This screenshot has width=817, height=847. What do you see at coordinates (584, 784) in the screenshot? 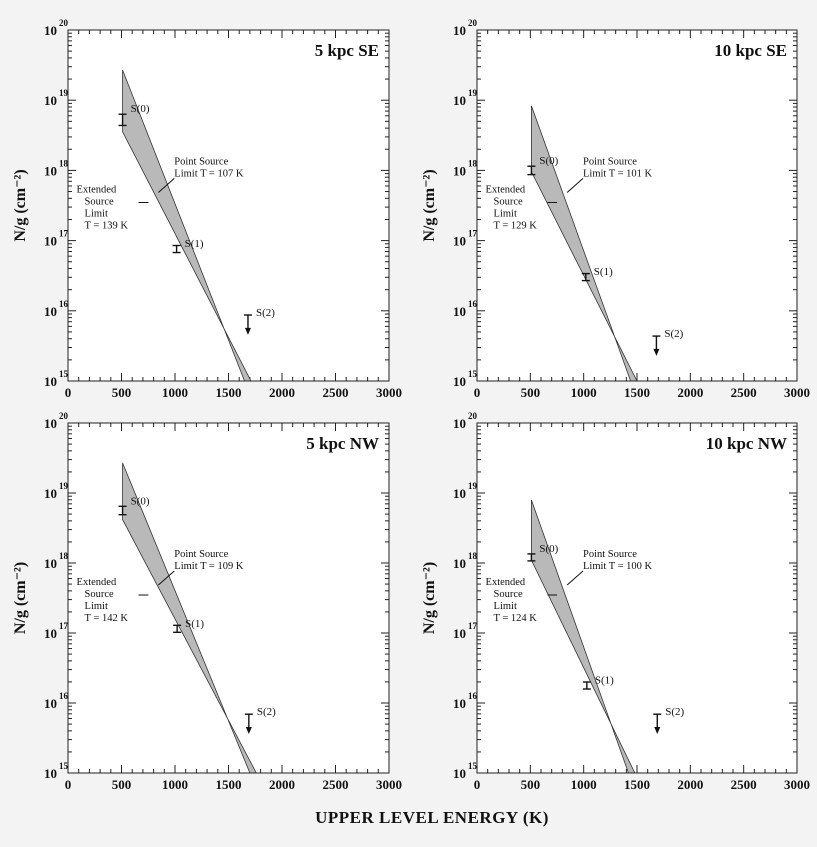
I see `x-tick-label: 1000` at bounding box center [584, 784].